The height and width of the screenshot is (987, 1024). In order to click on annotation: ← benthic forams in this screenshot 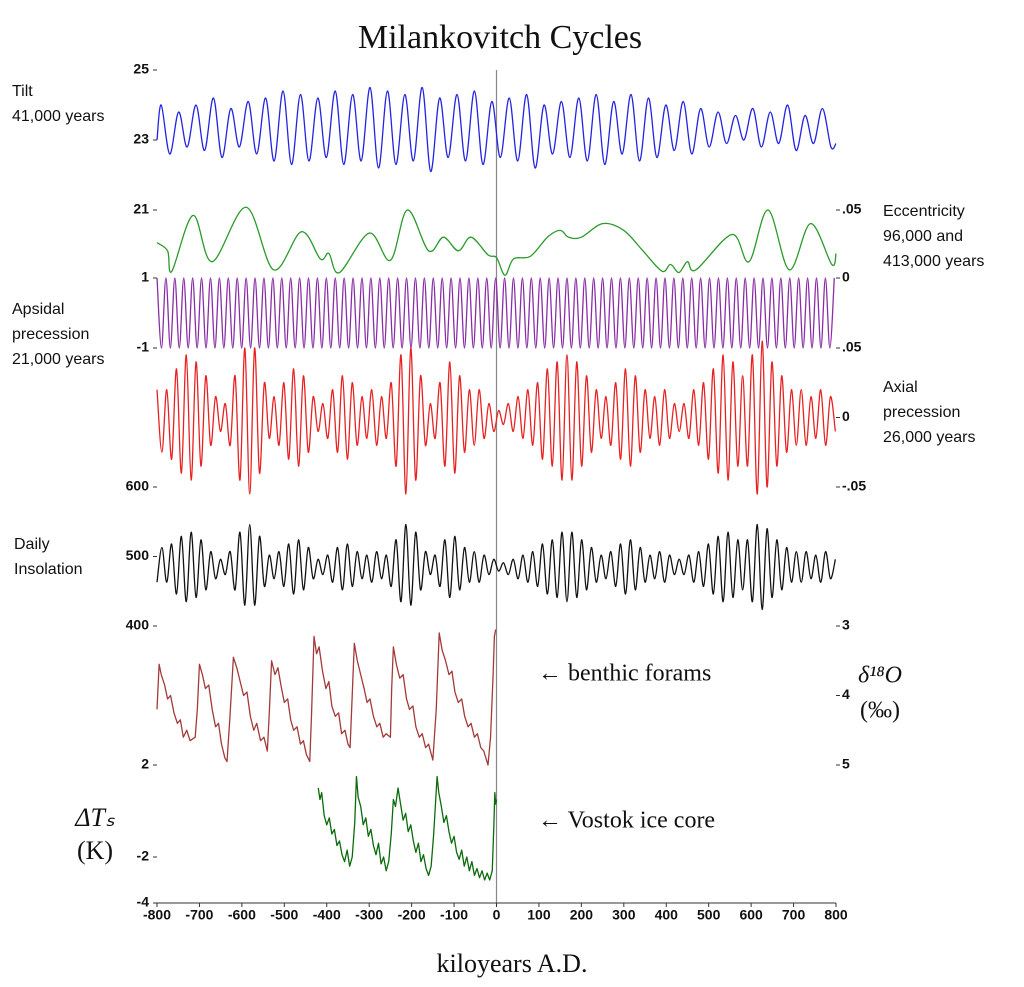, I will do `click(624, 674)`.